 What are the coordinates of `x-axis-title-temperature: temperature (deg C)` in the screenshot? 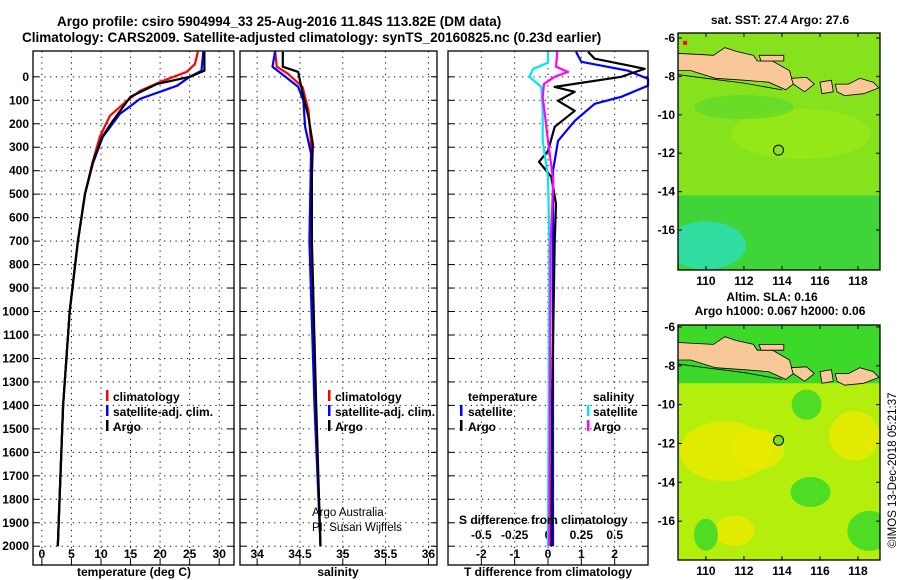 It's located at (134, 572).